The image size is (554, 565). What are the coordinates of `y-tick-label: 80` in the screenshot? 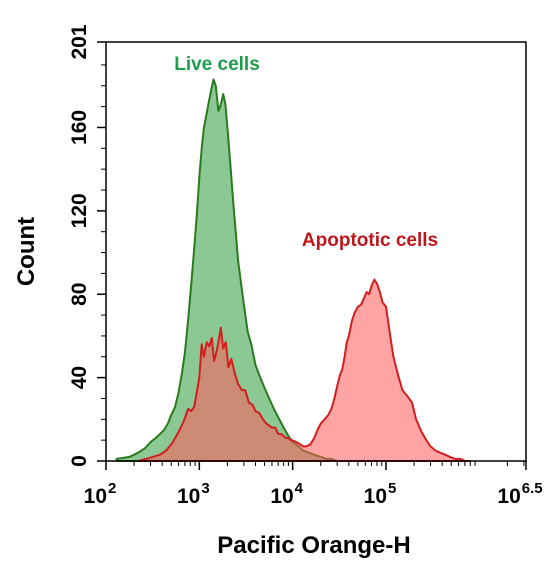 It's located at (79, 294).